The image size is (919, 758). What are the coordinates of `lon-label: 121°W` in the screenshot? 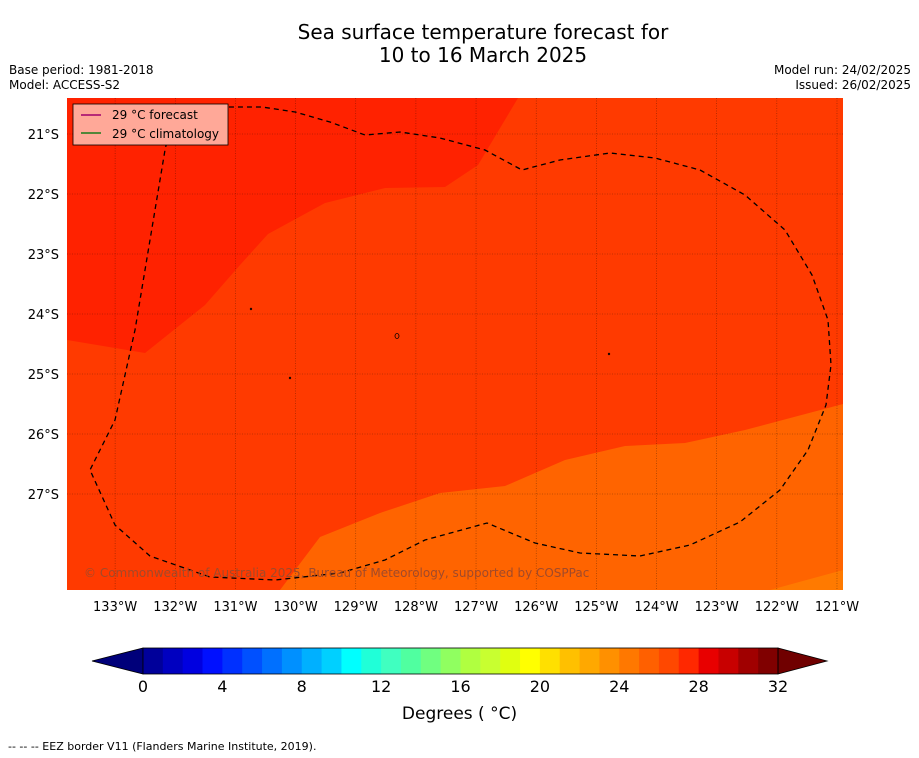 It's located at (837, 607).